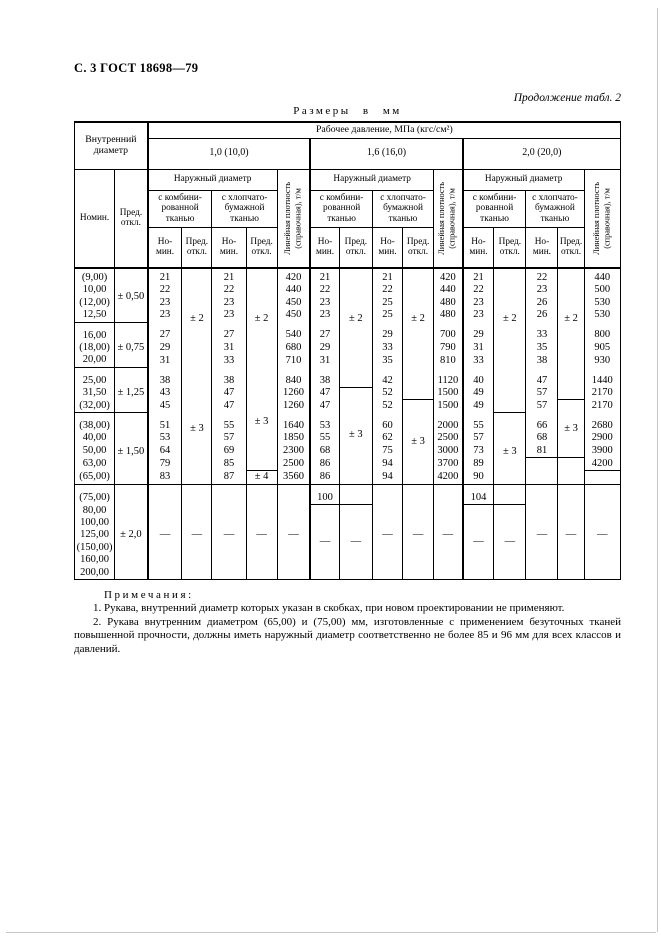 This screenshot has height=936, width=661. I want to click on outer-diameter-cotton-cell: 52, so click(387, 406).